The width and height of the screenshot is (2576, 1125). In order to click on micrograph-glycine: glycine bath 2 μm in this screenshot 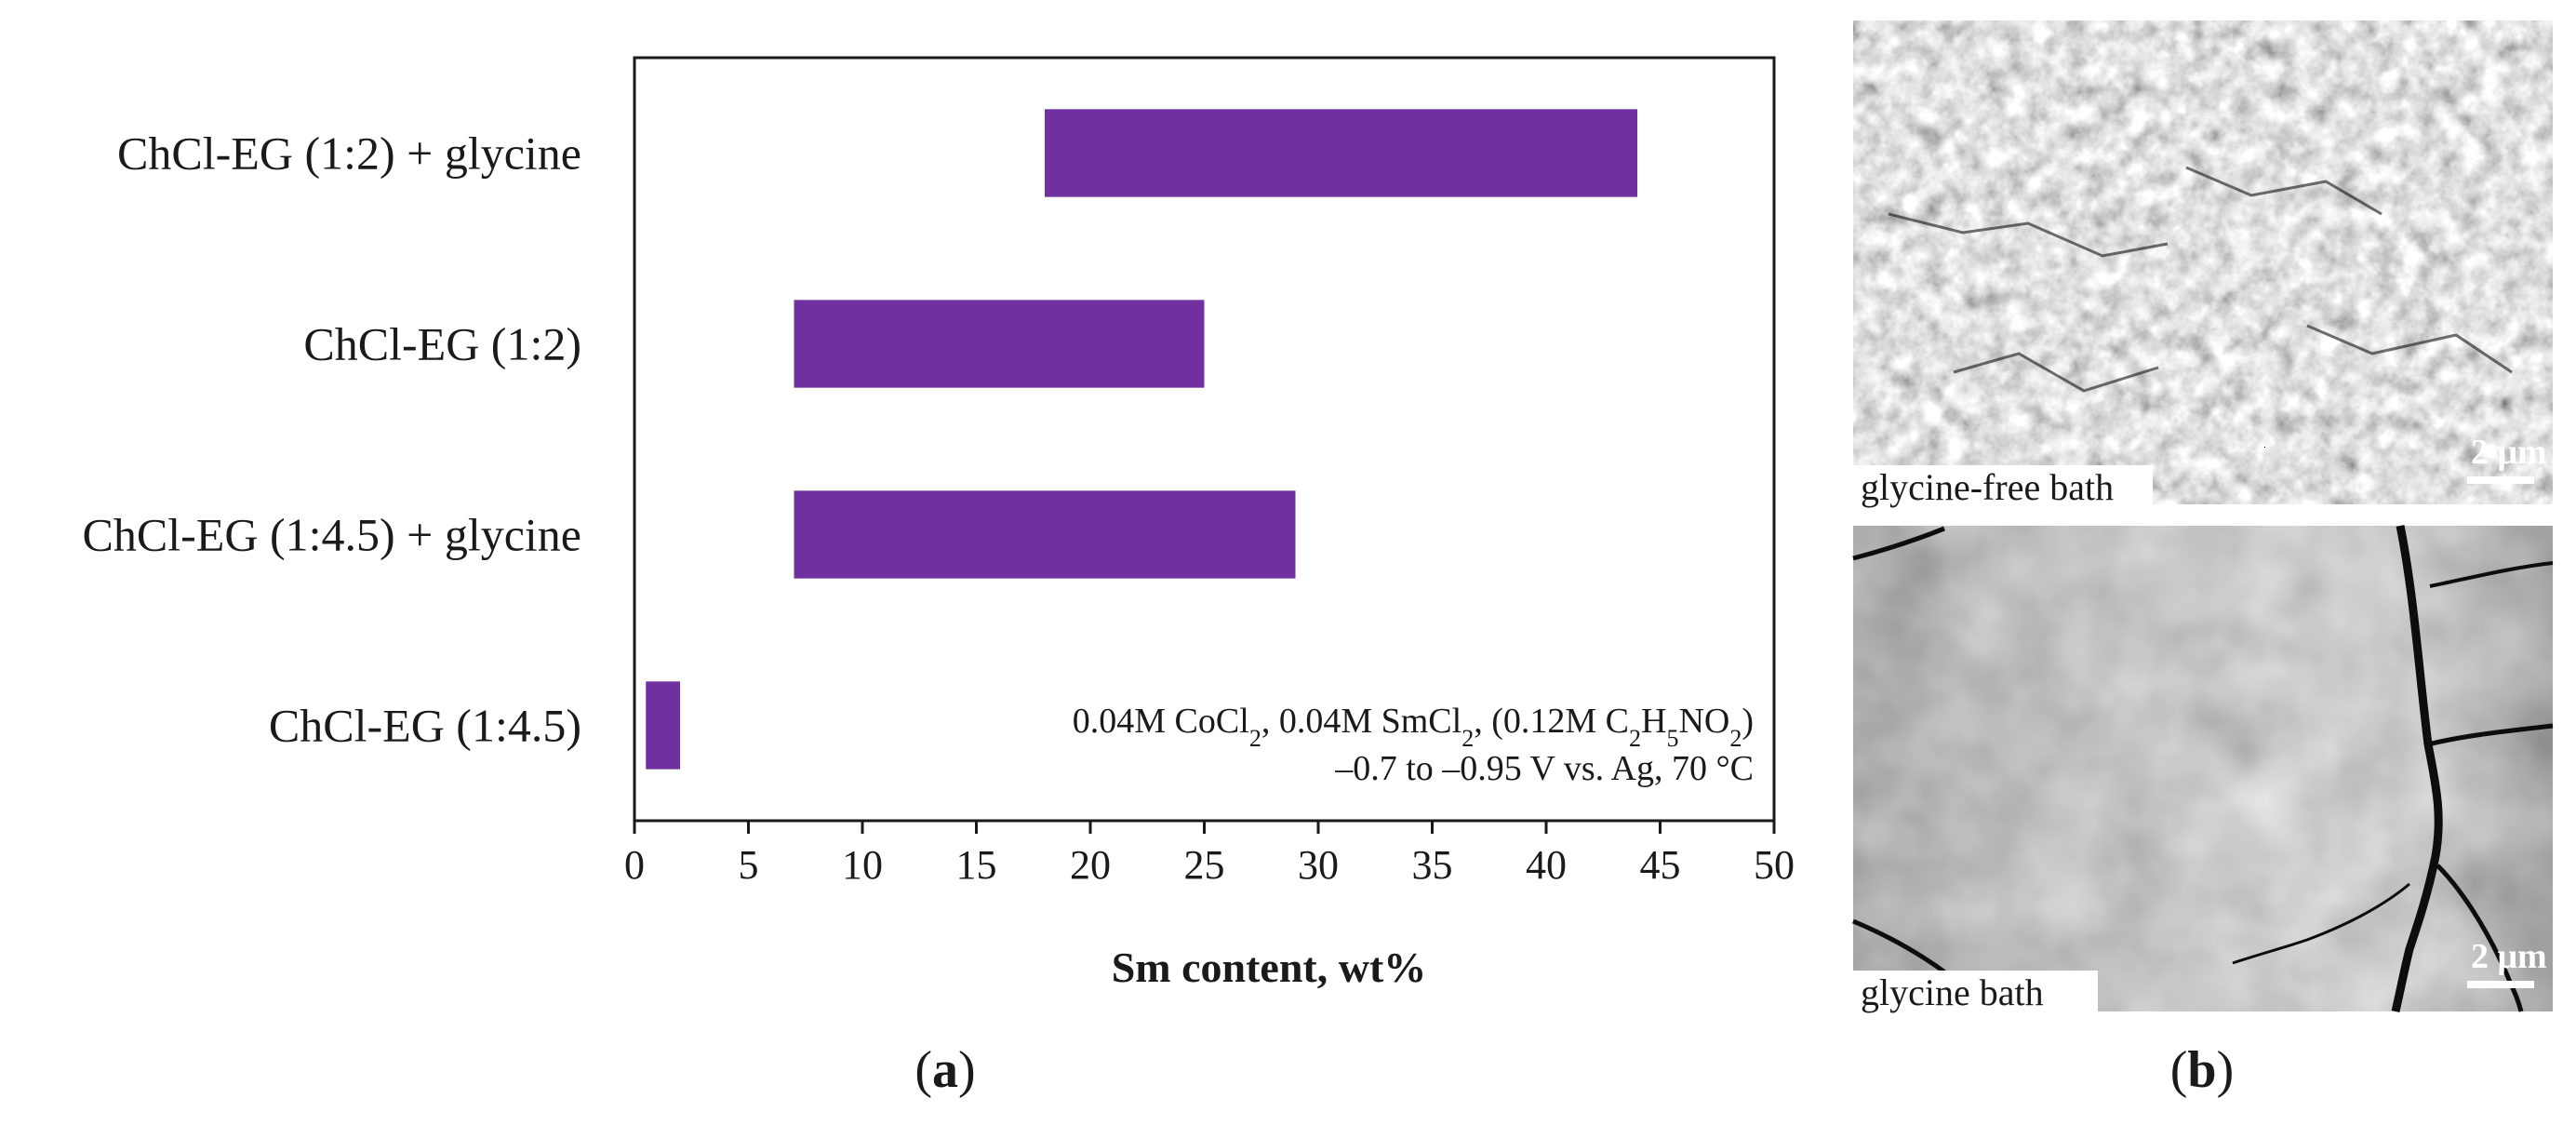, I will do `click(2203, 769)`.